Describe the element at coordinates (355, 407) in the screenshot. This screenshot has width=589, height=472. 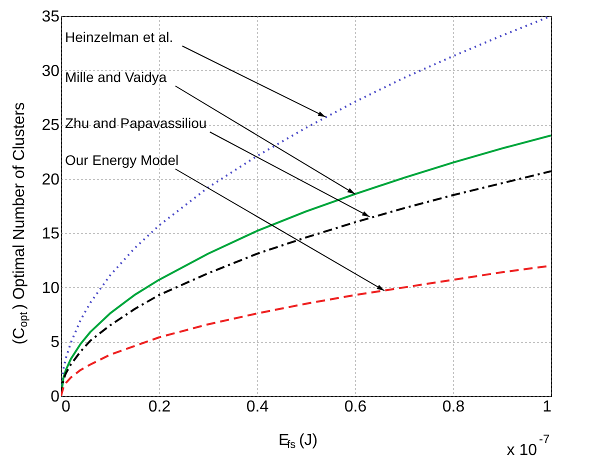
I see `x-tick-label: 0.6` at that location.